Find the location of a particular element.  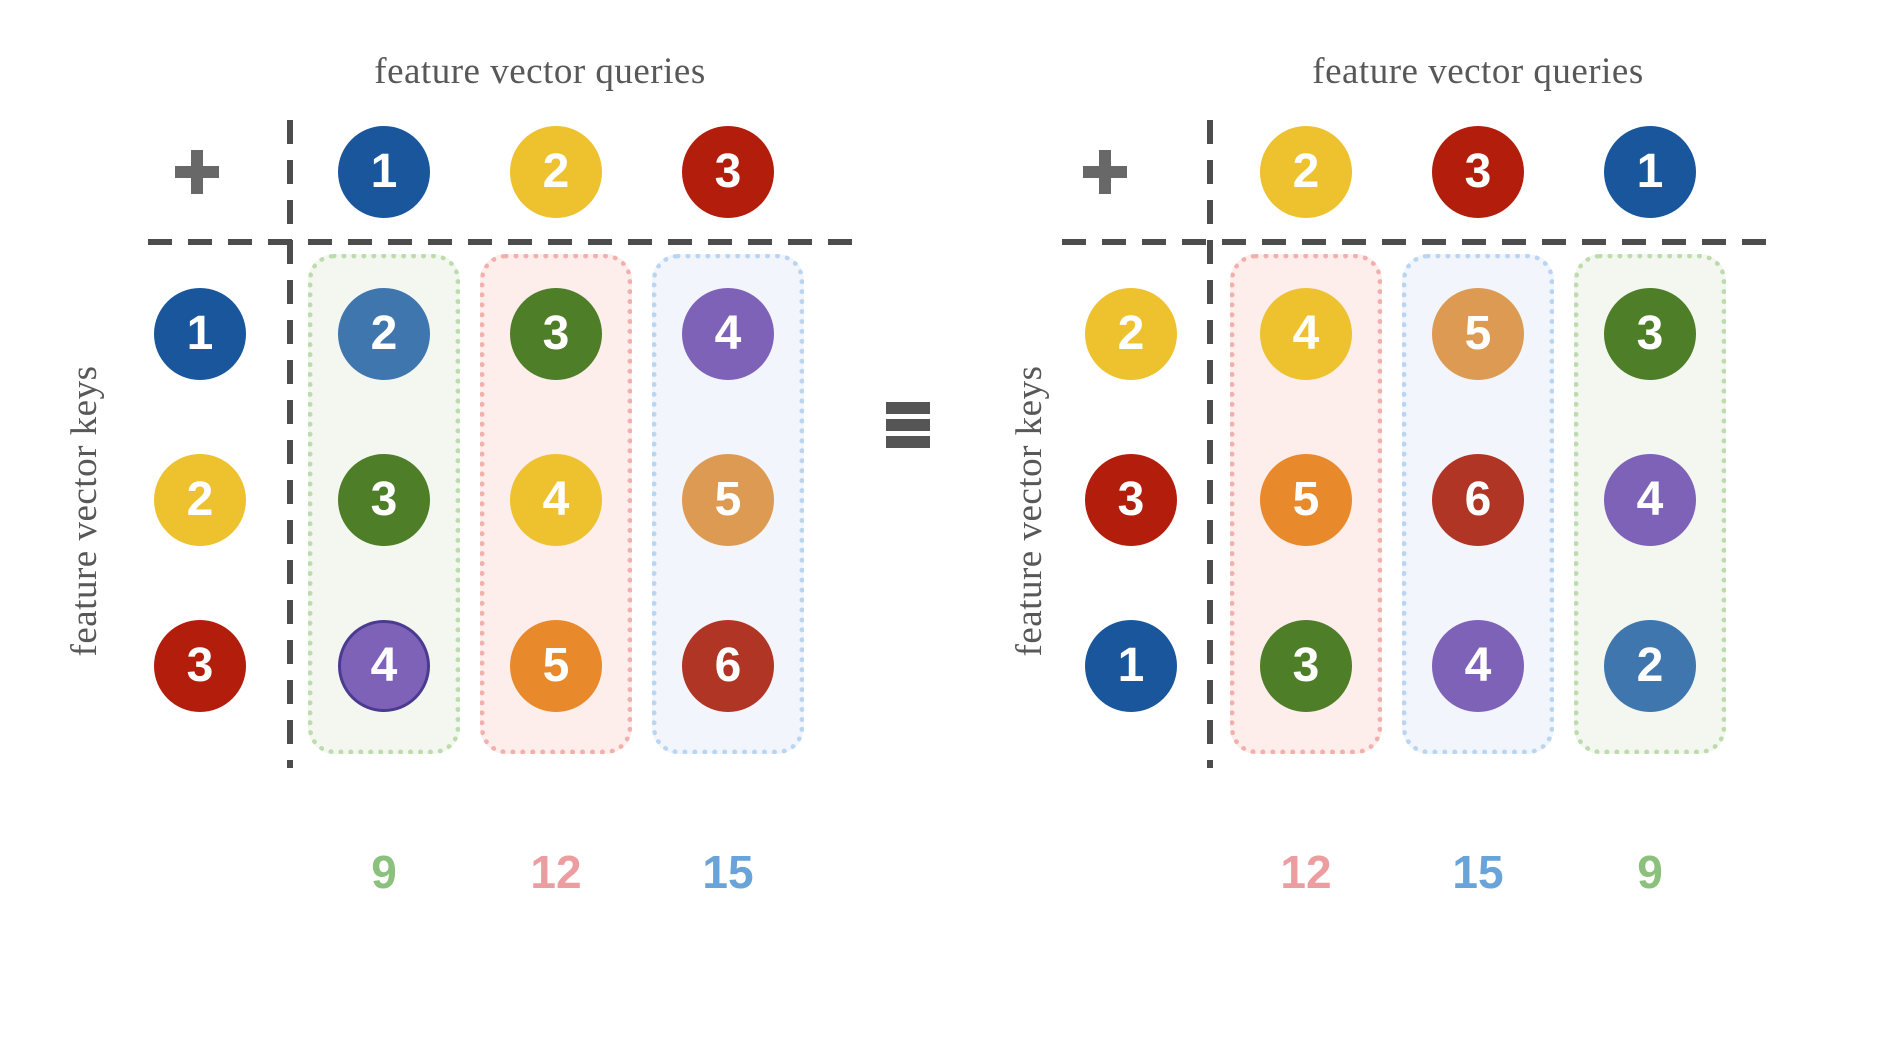

left-key-circle-2: 2 is located at coordinates (200, 500).